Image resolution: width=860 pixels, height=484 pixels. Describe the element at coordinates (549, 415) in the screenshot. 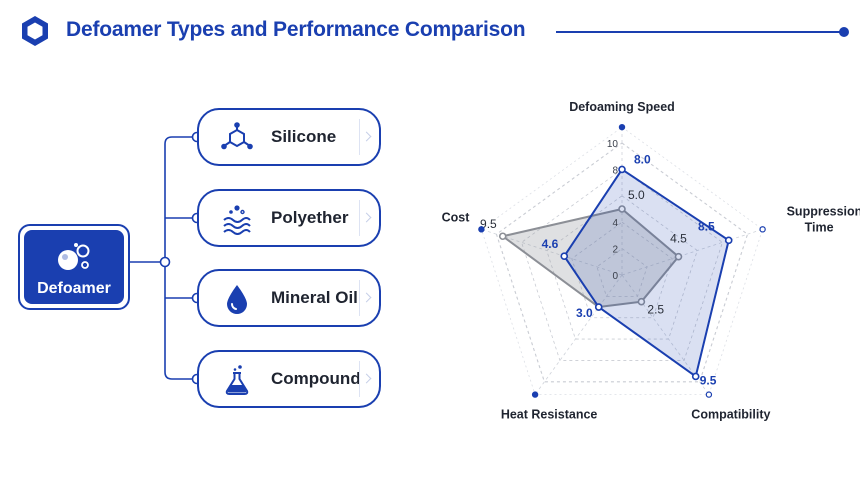

I see `axis-label: Heat Resistance` at that location.